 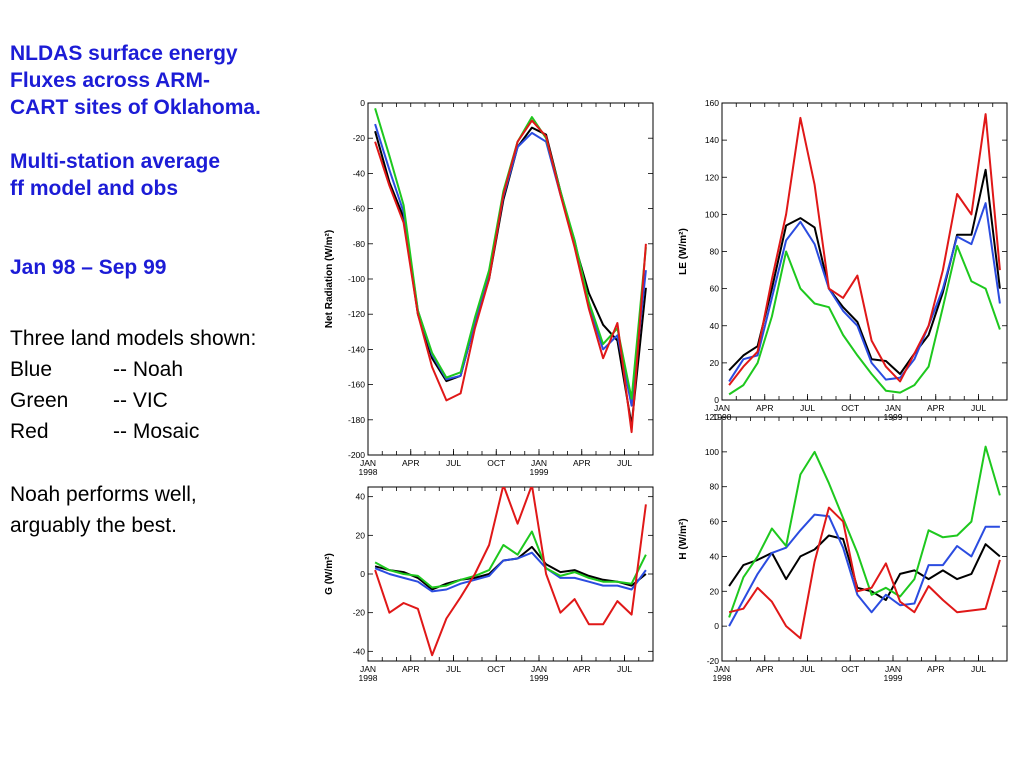 I want to click on models-header: Three land models shown:, so click(x=133, y=338).